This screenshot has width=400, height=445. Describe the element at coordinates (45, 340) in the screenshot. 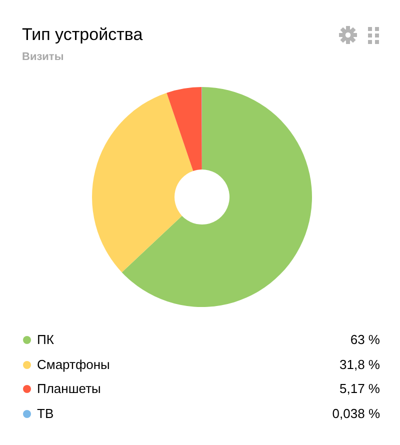

I see `legend-label: ПК` at that location.